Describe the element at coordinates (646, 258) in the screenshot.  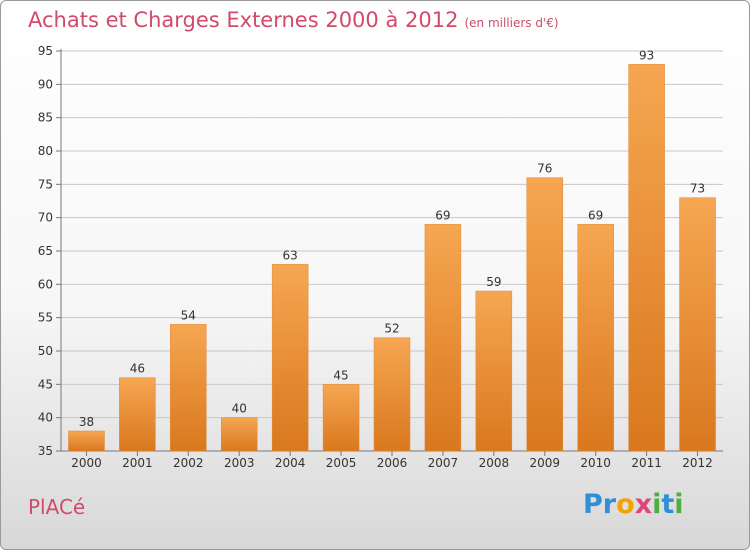
I see `bar-2011` at that location.